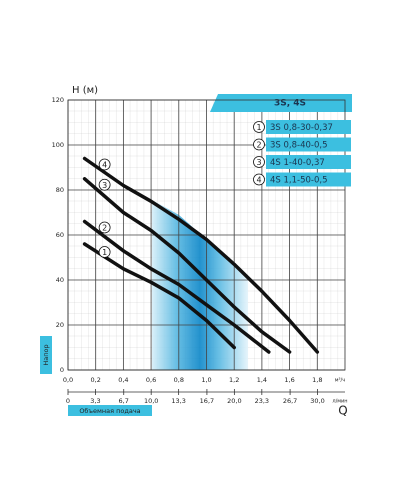 The height and width of the screenshot is (500, 400). What do you see at coordinates (124, 401) in the screenshot?
I see `x2-tick-label: 6,7` at bounding box center [124, 401].